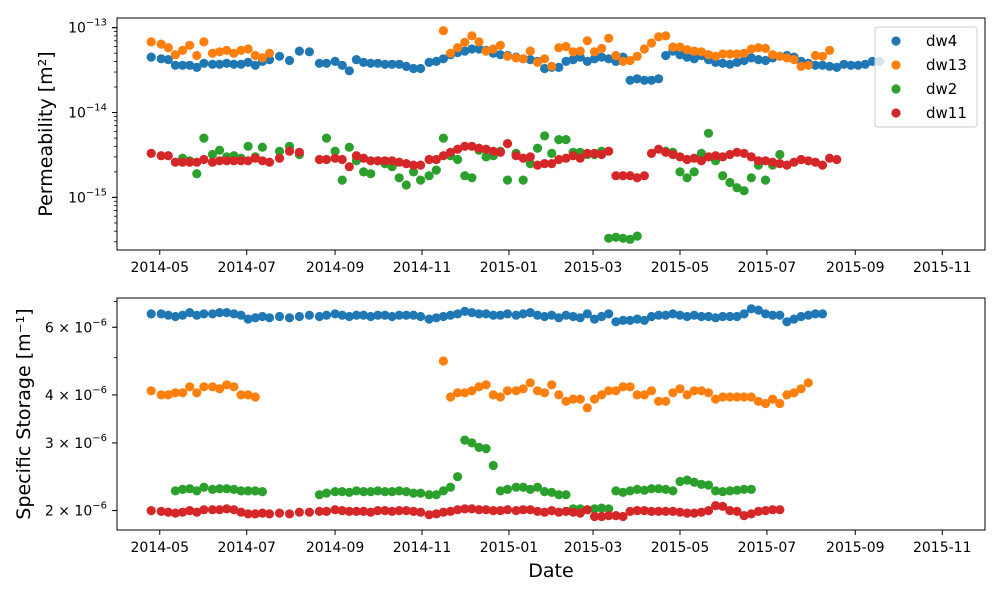 This screenshot has height=600, width=1000. I want to click on series-dw11, so click(465, 511).